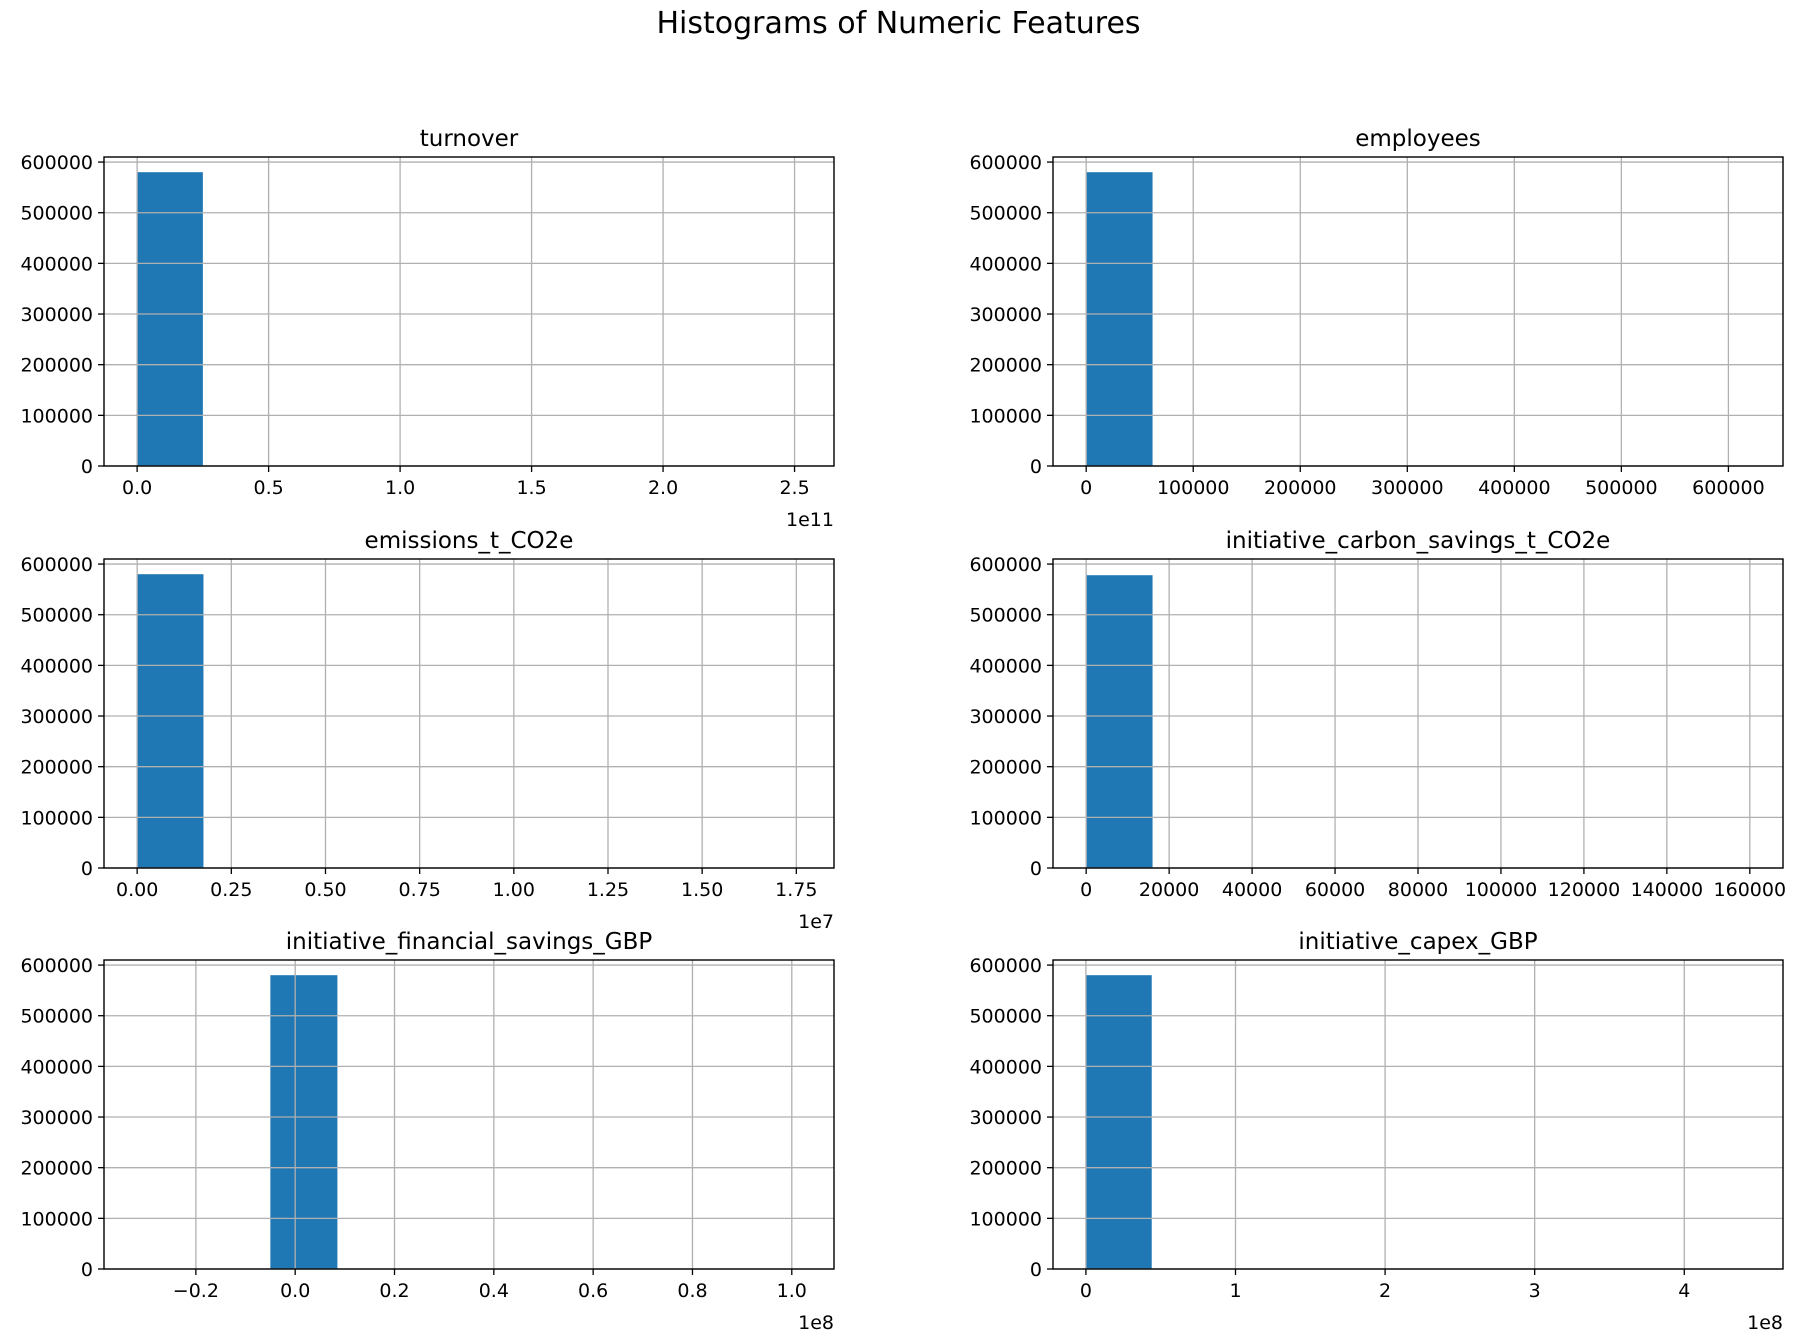 The width and height of the screenshot is (1797, 1339). Describe the element at coordinates (1252, 890) in the screenshot. I see `x-tick-label: 40000` at that location.